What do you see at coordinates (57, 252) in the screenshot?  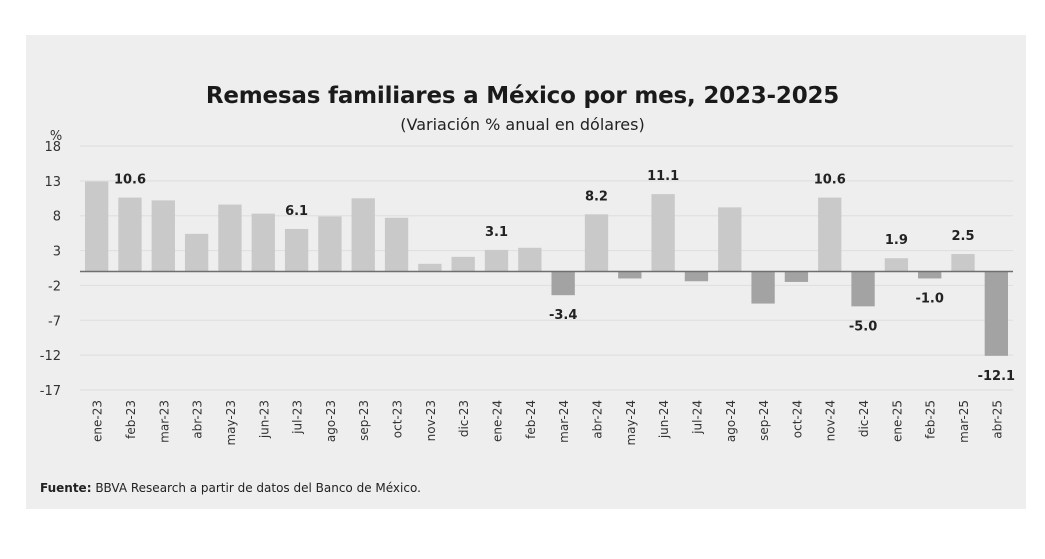 I see `y-tick-label: 3` at bounding box center [57, 252].